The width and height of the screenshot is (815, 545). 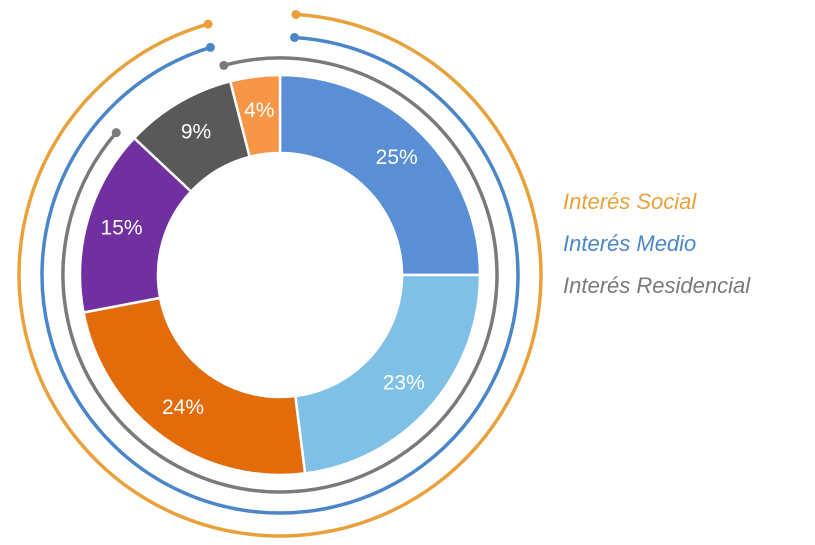 I want to click on data-label: 4%, so click(x=259, y=110).